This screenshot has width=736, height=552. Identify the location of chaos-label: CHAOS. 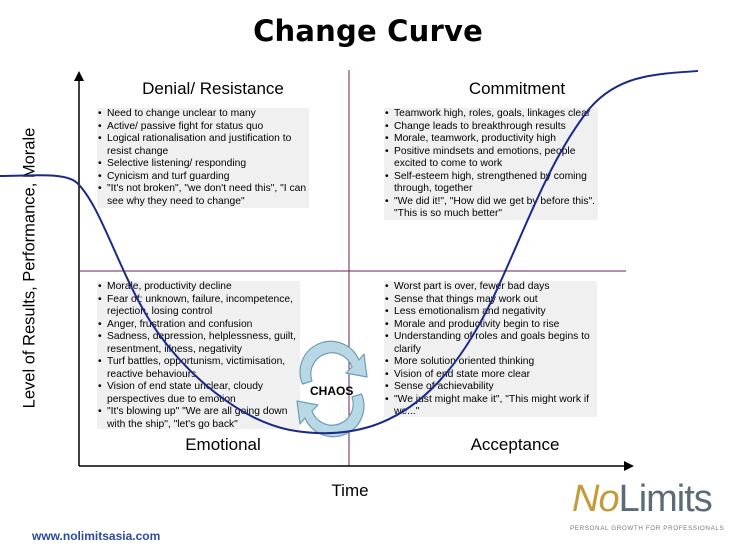
(332, 391).